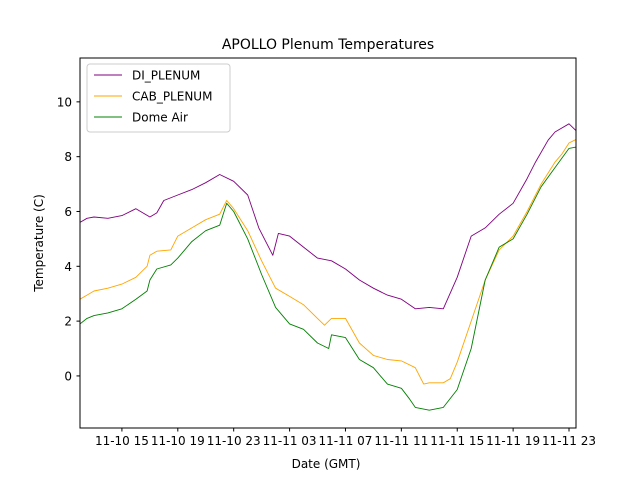  Describe the element at coordinates (68, 212) in the screenshot. I see `y-tick-label-3: 6` at that location.